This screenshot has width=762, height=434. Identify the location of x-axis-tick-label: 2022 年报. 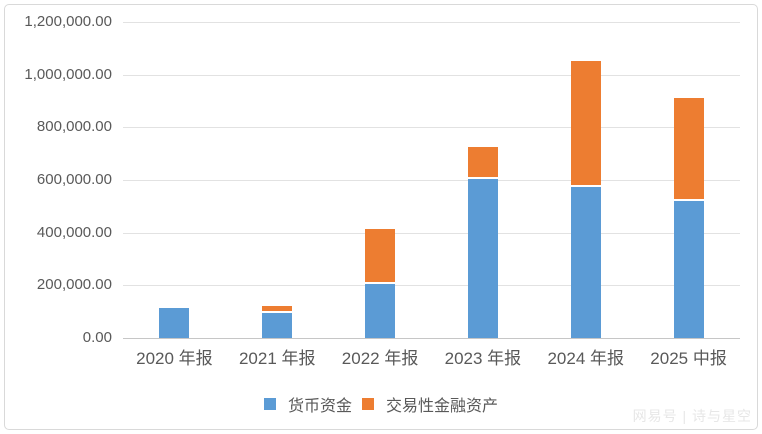
(380, 358).